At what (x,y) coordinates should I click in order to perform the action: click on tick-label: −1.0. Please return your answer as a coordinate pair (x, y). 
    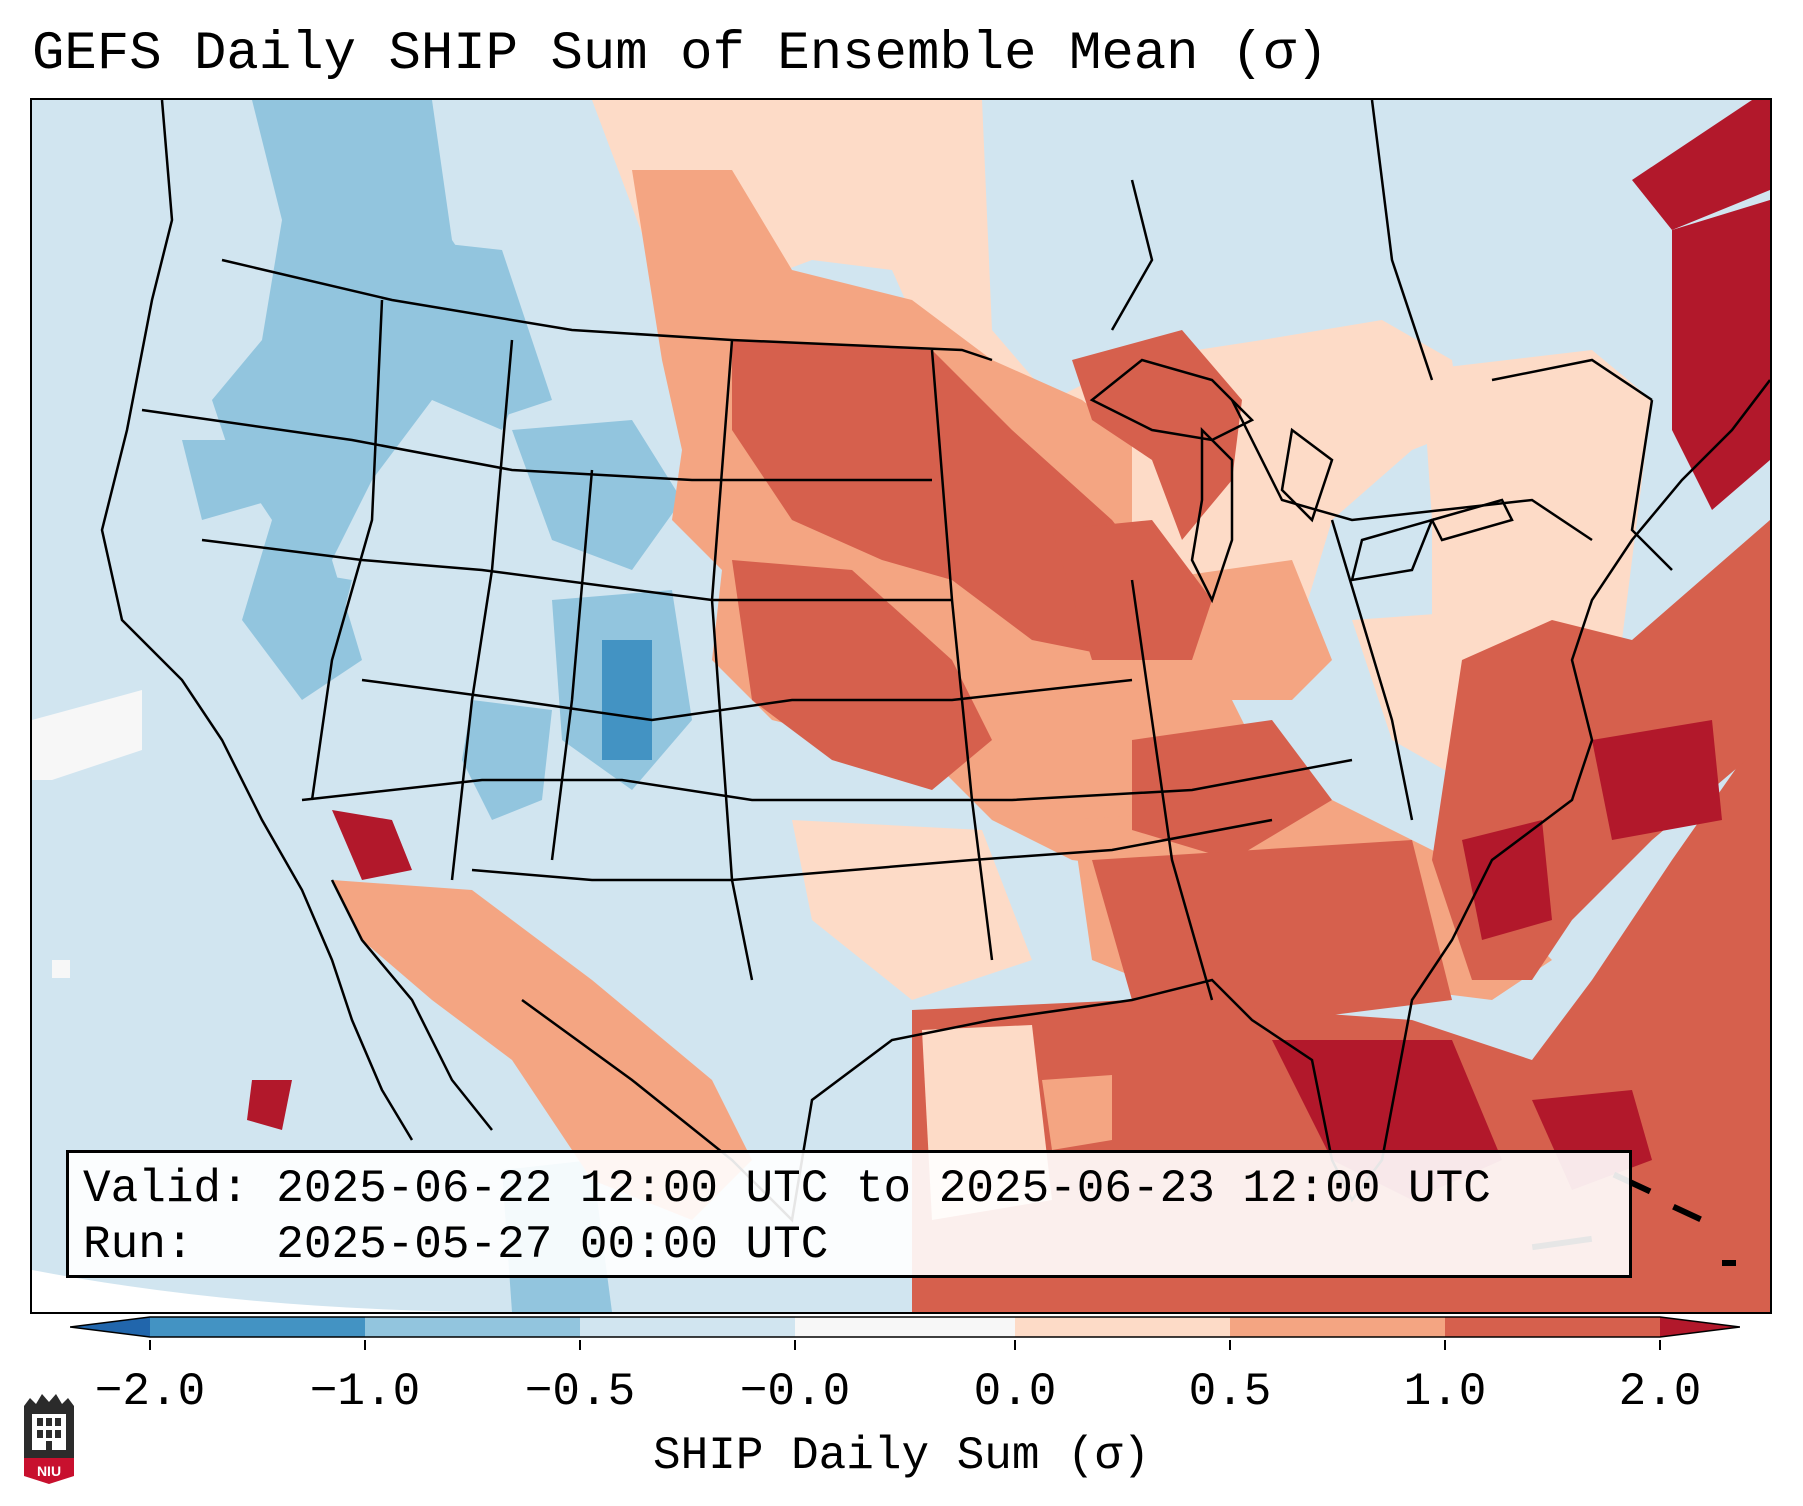
    Looking at the image, I should click on (365, 1392).